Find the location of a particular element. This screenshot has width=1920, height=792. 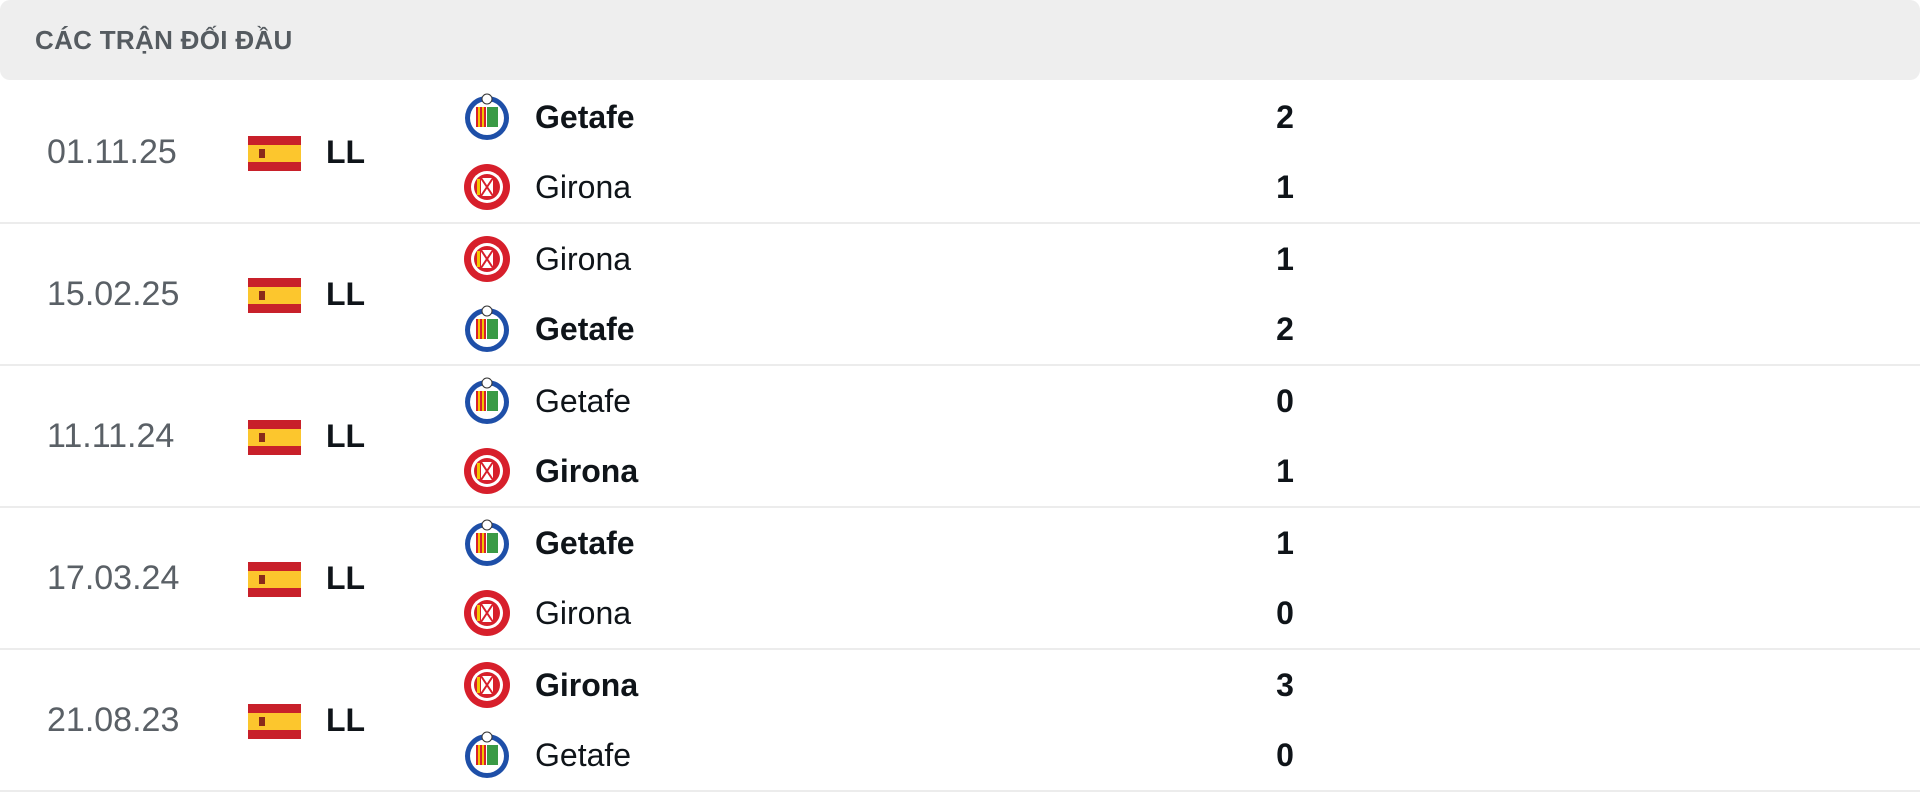

home-score: 3 is located at coordinates (1285, 684).